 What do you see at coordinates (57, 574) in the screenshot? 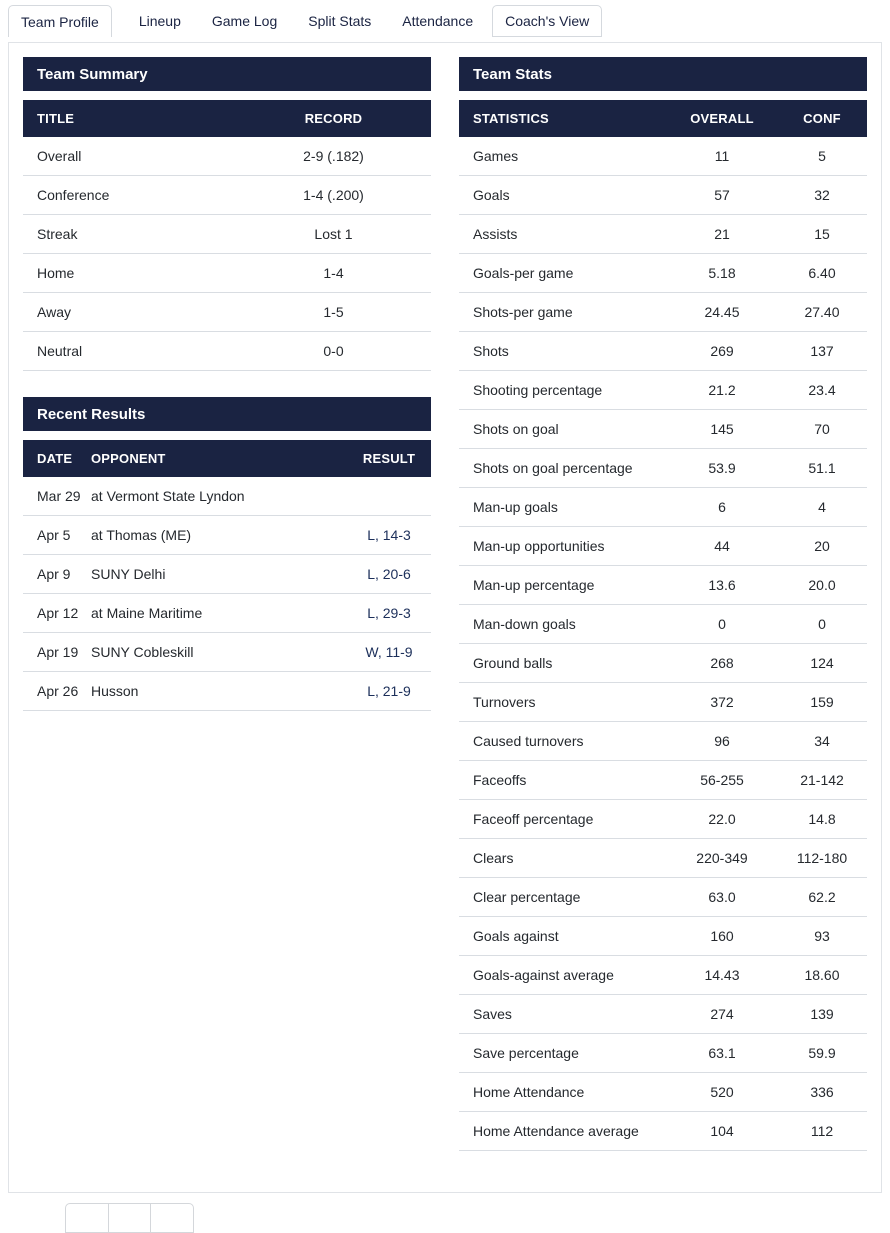
I see `result-cell-date: Apr 9` at bounding box center [57, 574].